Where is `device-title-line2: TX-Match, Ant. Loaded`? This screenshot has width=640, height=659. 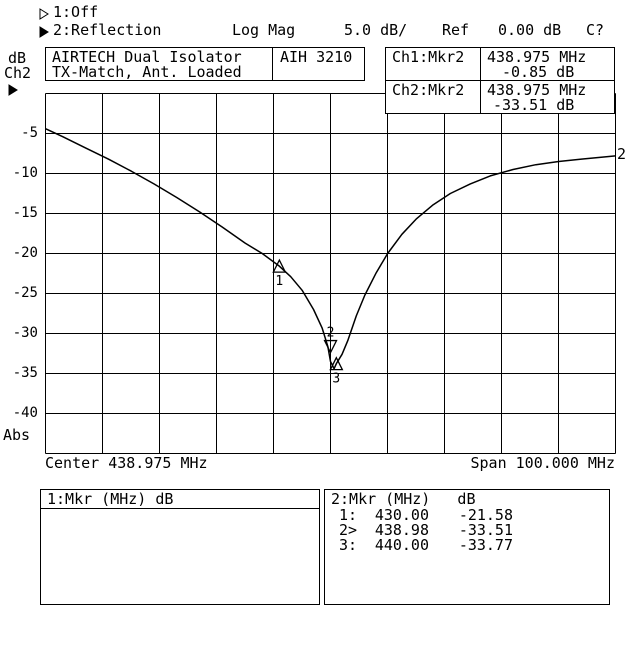 device-title-line2: TX-Match, Ant. Loaded is located at coordinates (147, 72).